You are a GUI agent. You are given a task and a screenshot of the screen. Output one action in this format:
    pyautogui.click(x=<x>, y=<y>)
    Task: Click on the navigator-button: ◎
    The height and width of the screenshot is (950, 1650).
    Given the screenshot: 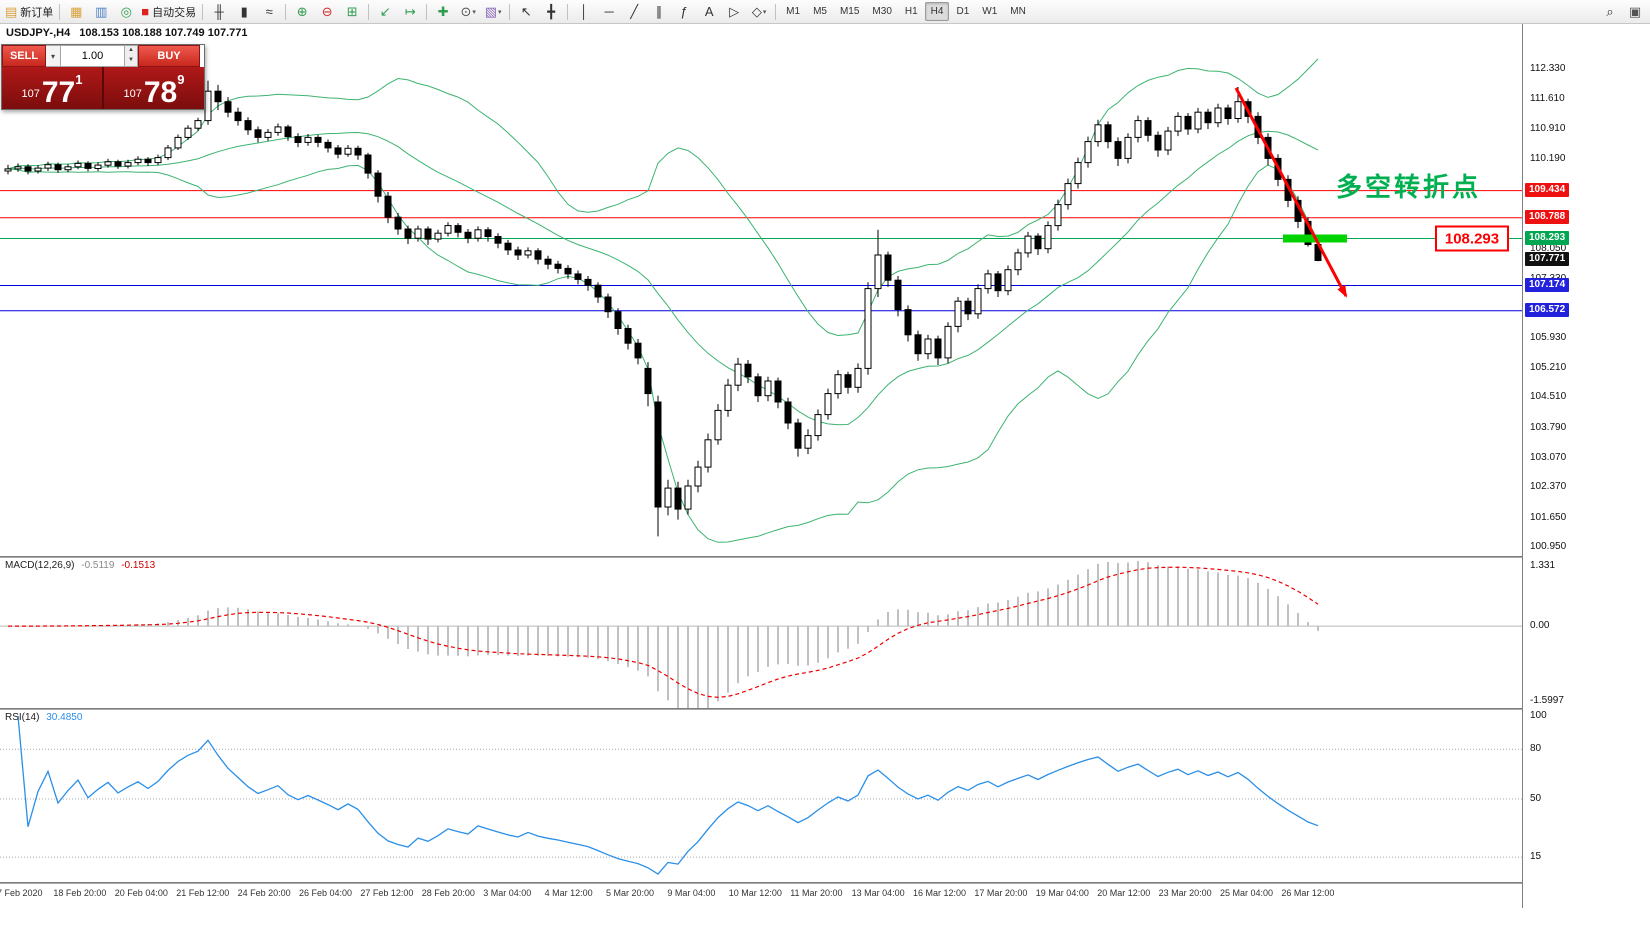 What is the action you would take?
    pyautogui.click(x=126, y=12)
    